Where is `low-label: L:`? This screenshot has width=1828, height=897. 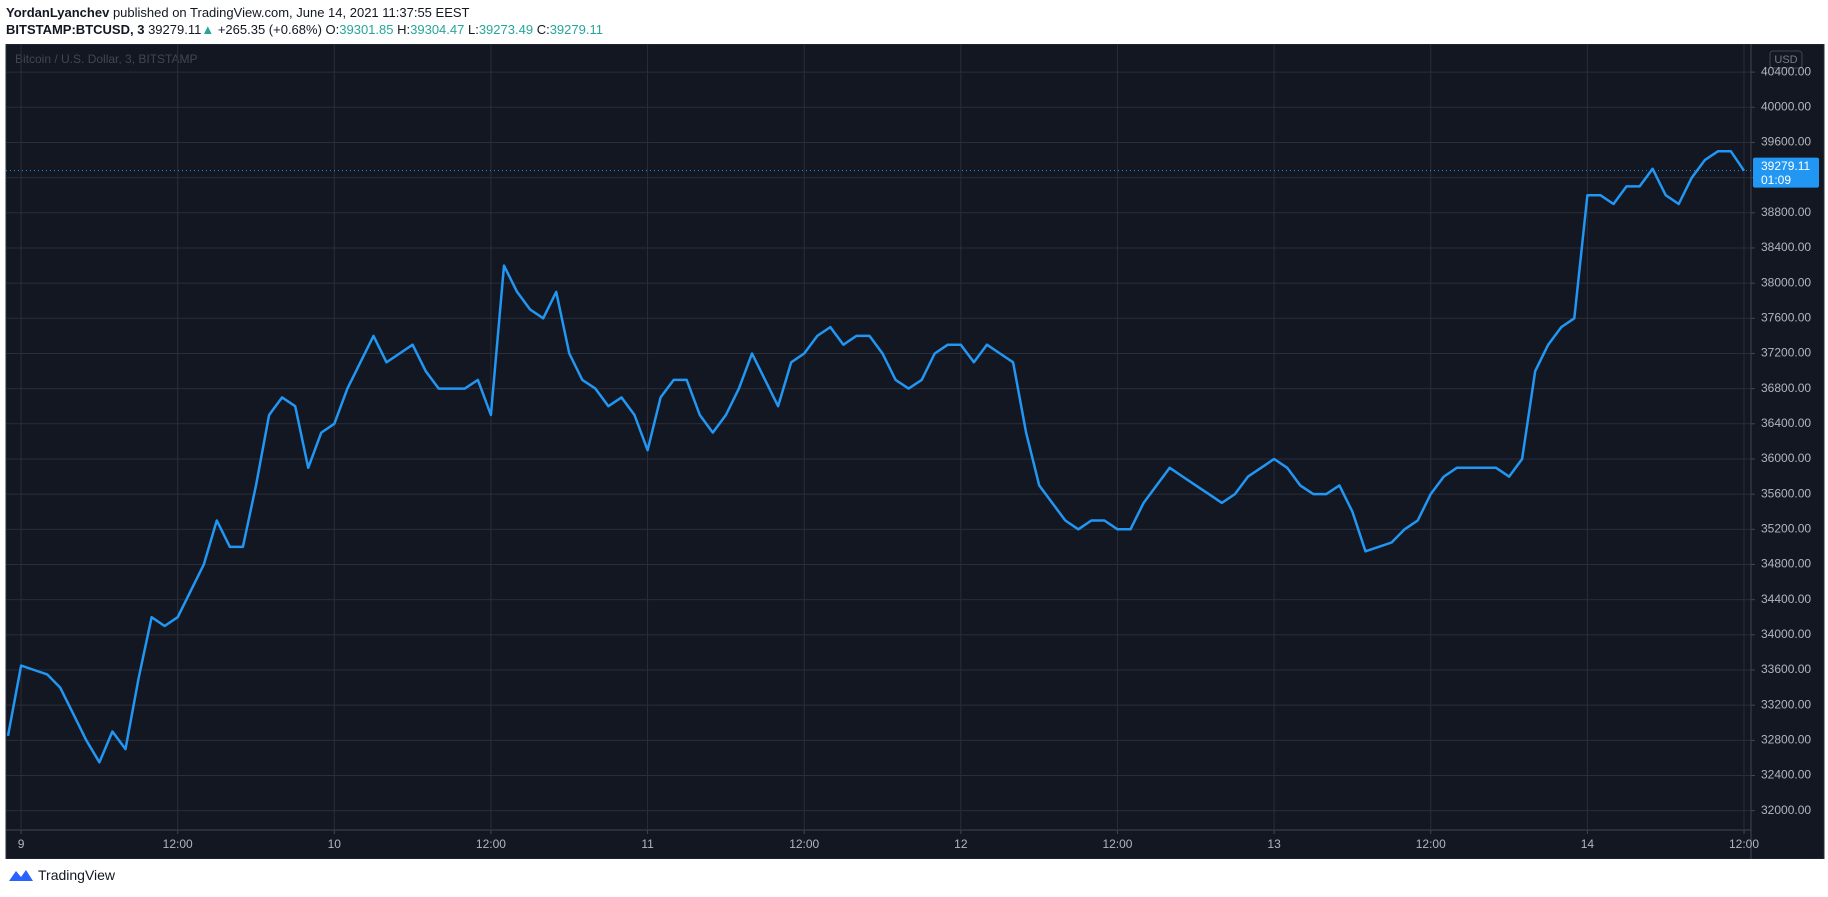
low-label: L: is located at coordinates (473, 29).